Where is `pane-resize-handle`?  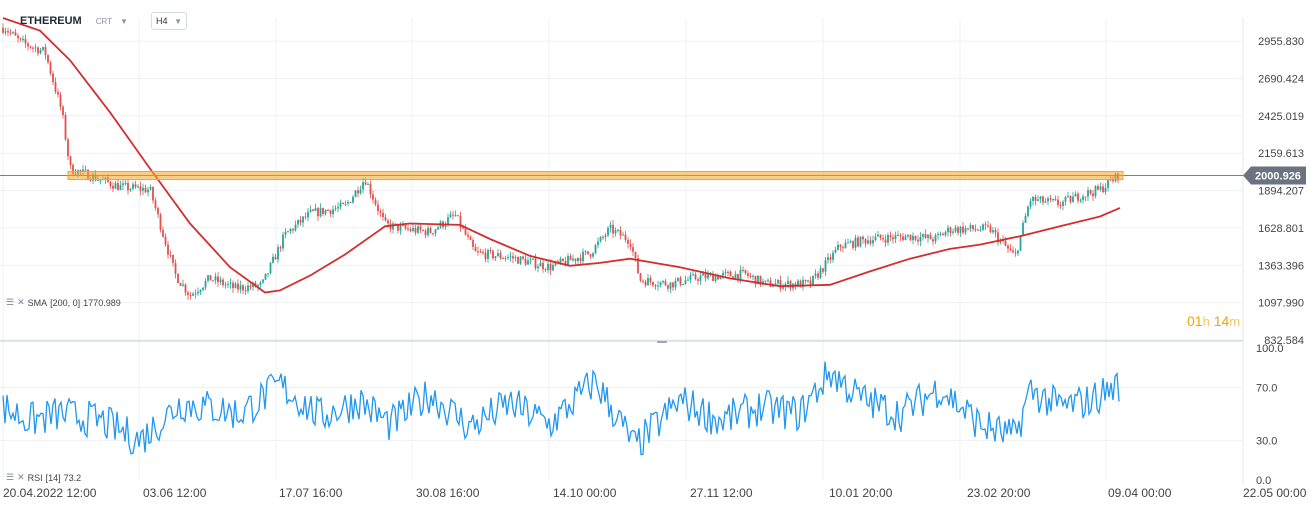 pane-resize-handle is located at coordinates (662, 342).